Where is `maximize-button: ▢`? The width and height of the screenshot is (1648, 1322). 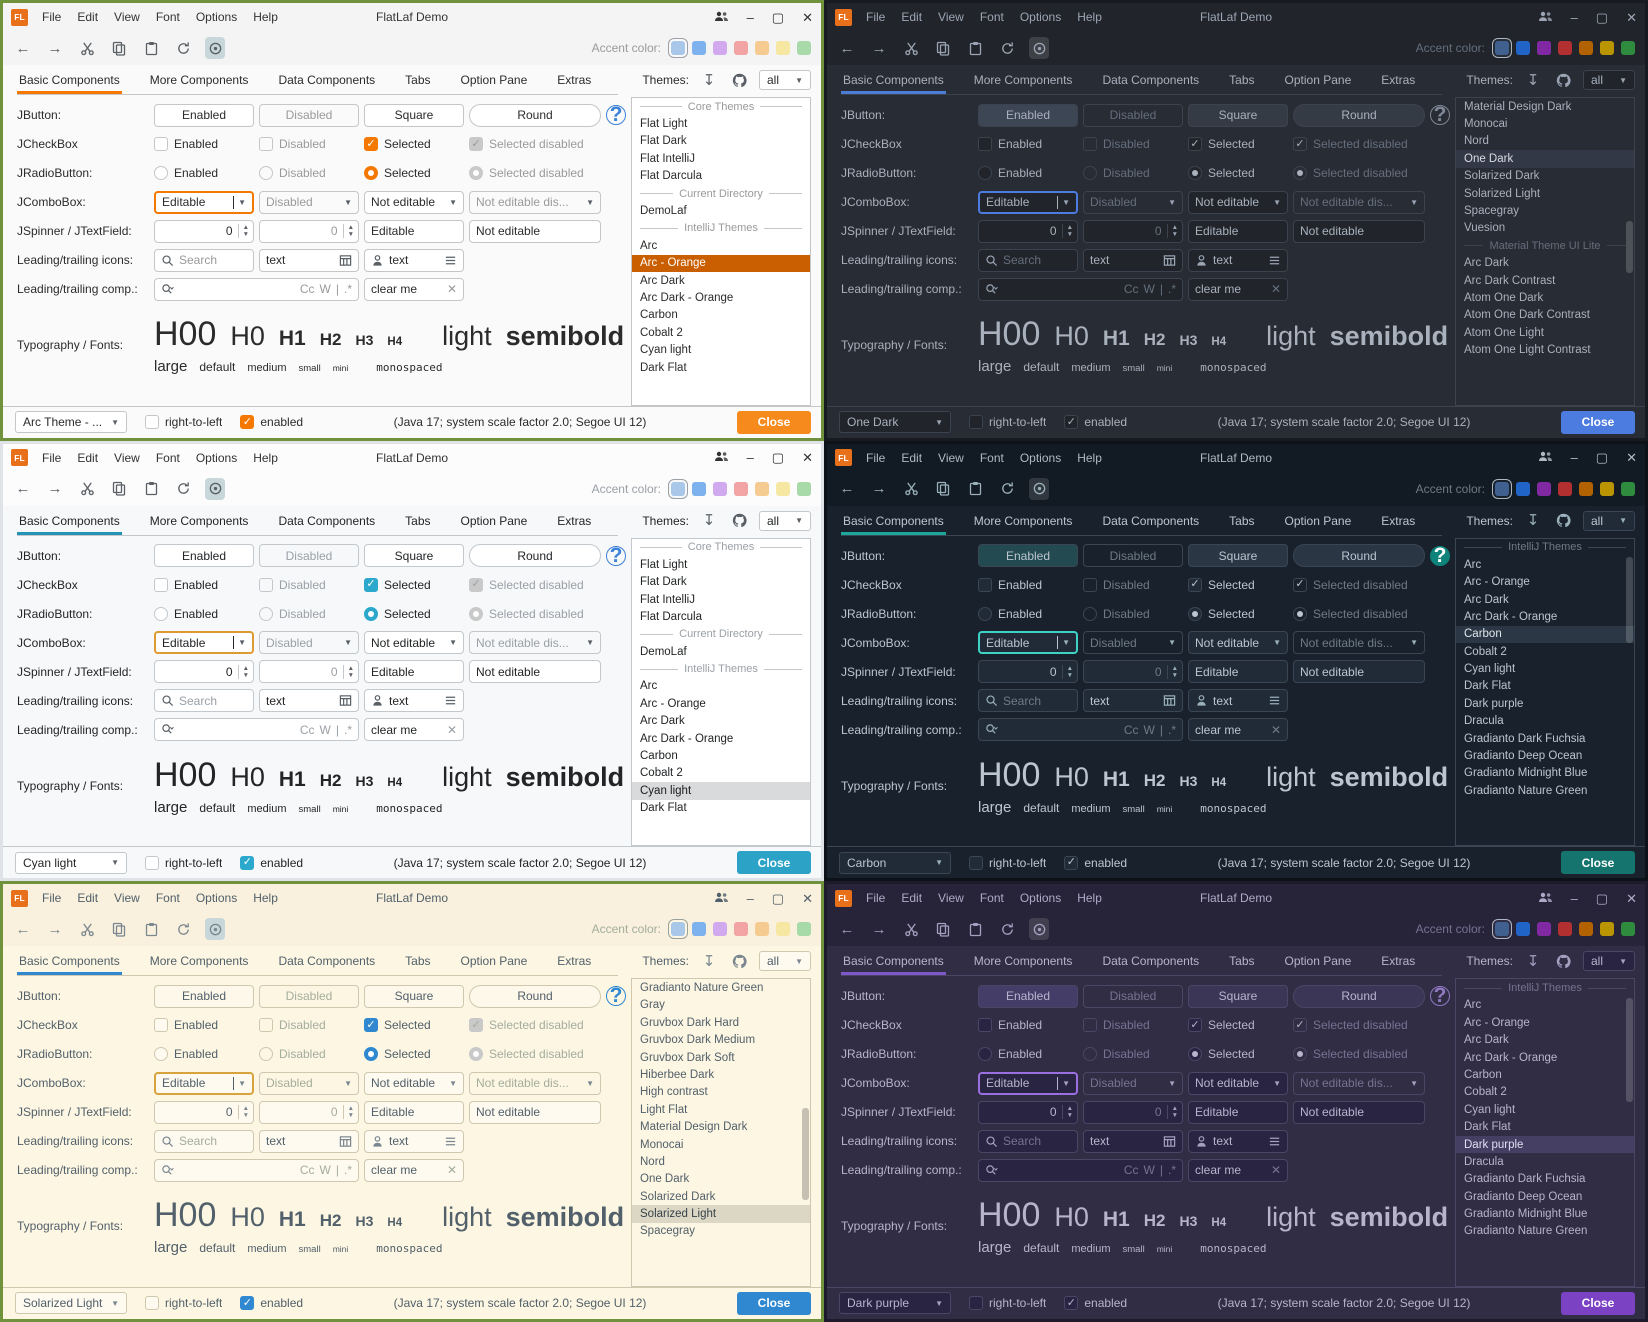
maximize-button: ▢ is located at coordinates (1602, 17).